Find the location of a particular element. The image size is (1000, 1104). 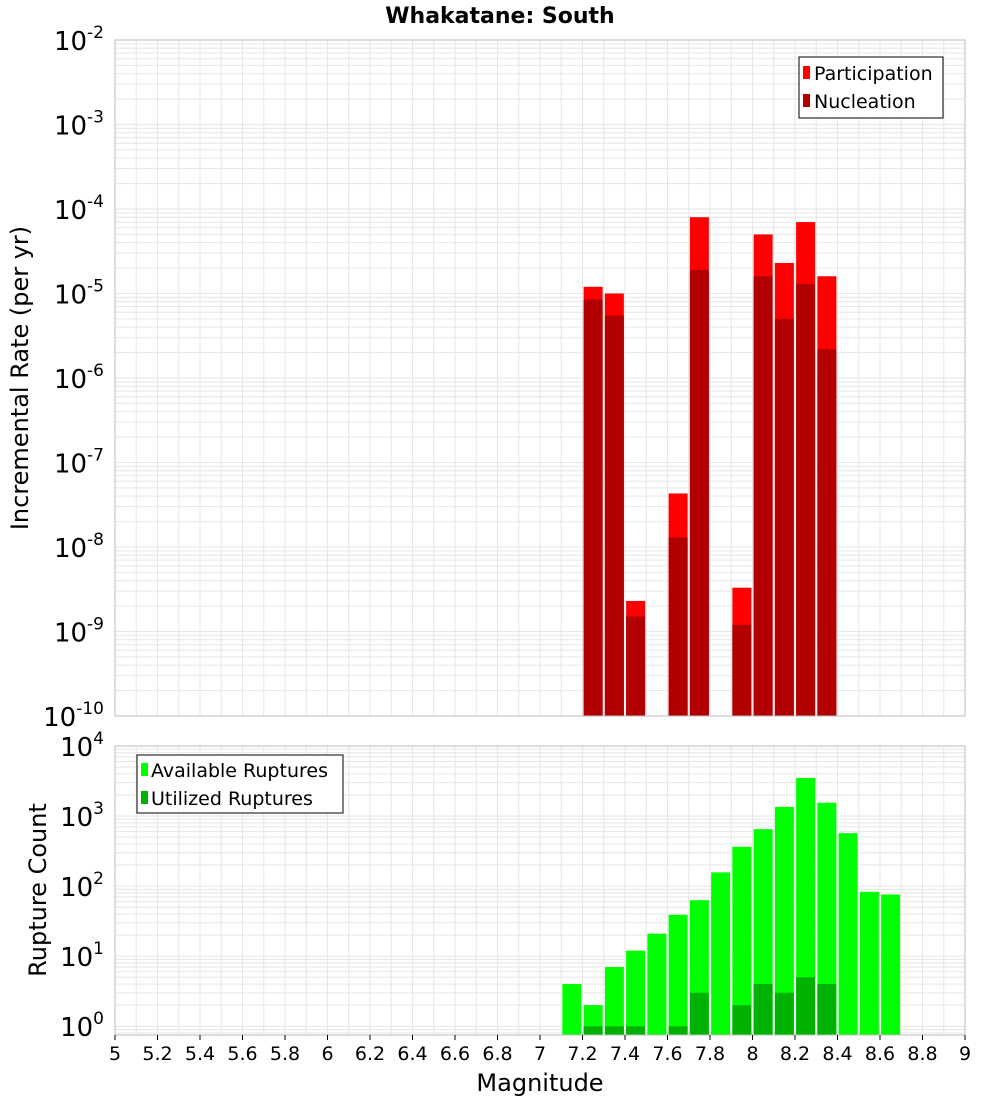

top-y-tick-label: 10⁻³ is located at coordinates (79, 125).